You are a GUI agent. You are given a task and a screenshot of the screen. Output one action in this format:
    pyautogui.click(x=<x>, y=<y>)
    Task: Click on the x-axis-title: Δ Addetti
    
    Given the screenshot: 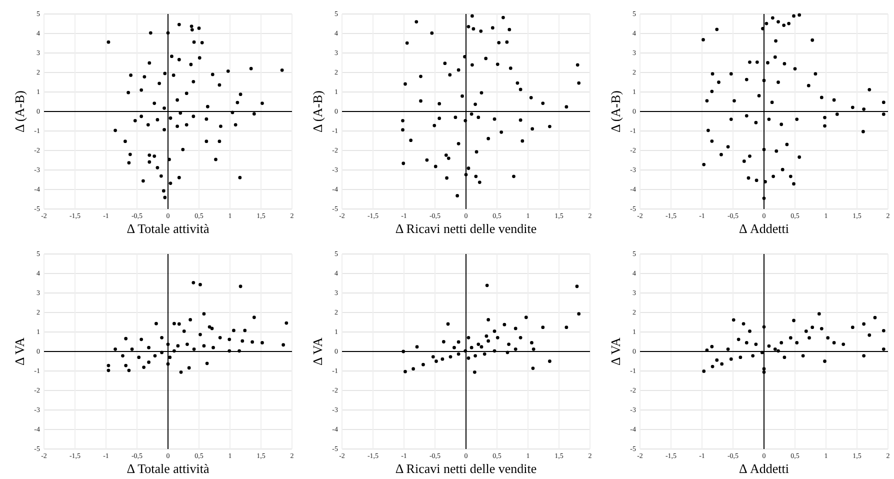 What is the action you would take?
    pyautogui.click(x=764, y=468)
    